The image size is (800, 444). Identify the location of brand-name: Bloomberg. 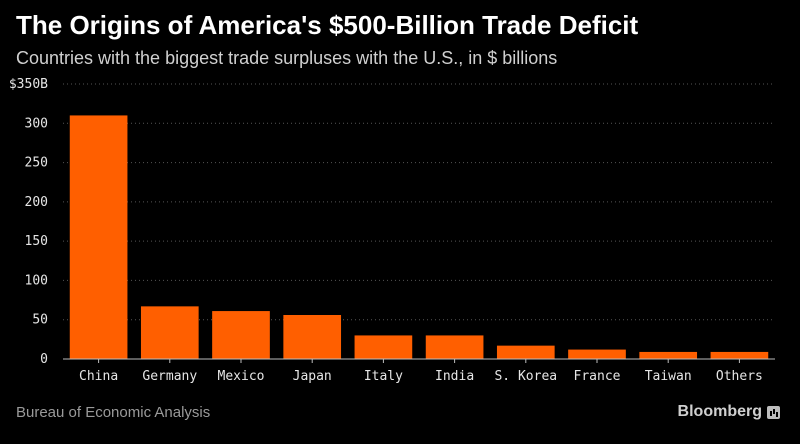
(719, 411).